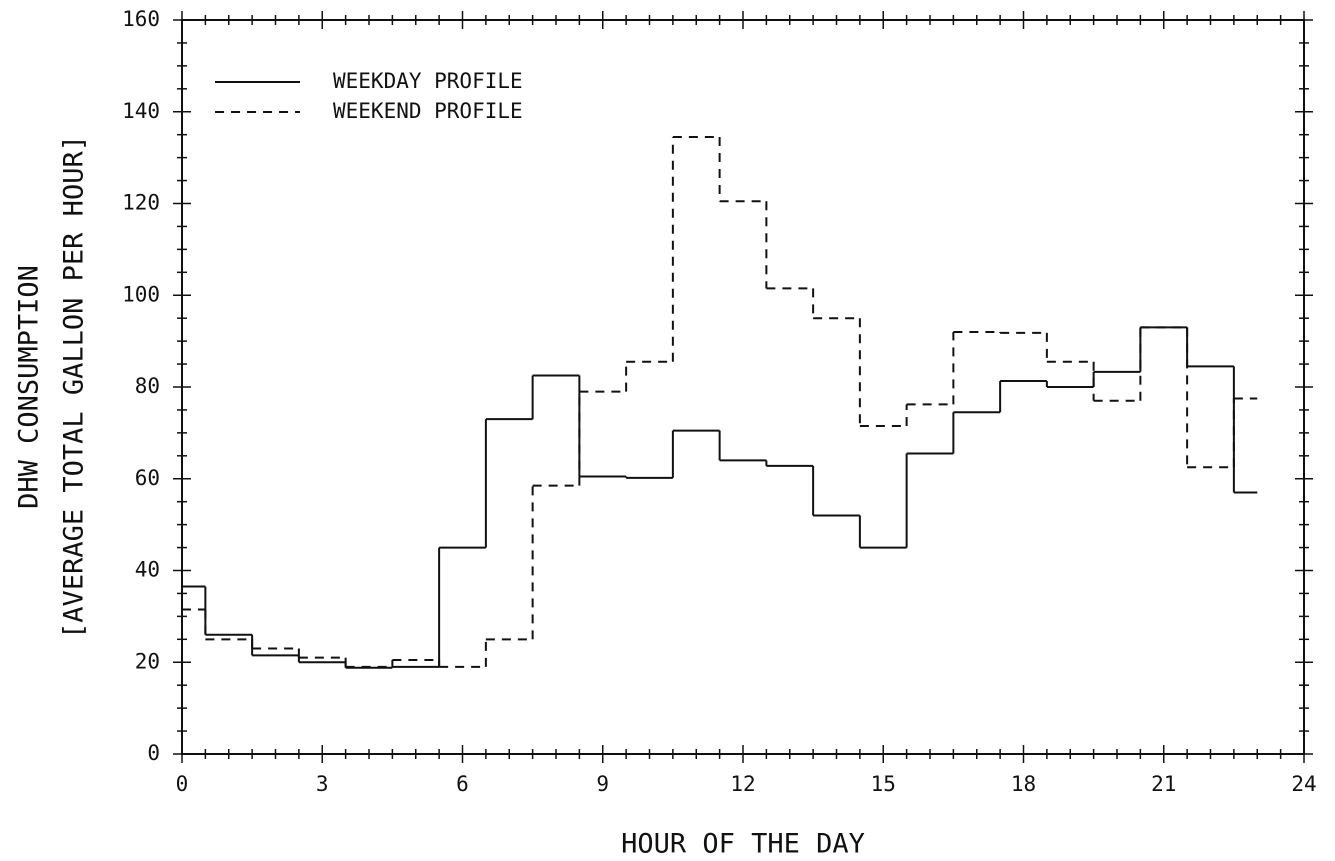  What do you see at coordinates (883, 784) in the screenshot?
I see `x-tick-label: 15` at bounding box center [883, 784].